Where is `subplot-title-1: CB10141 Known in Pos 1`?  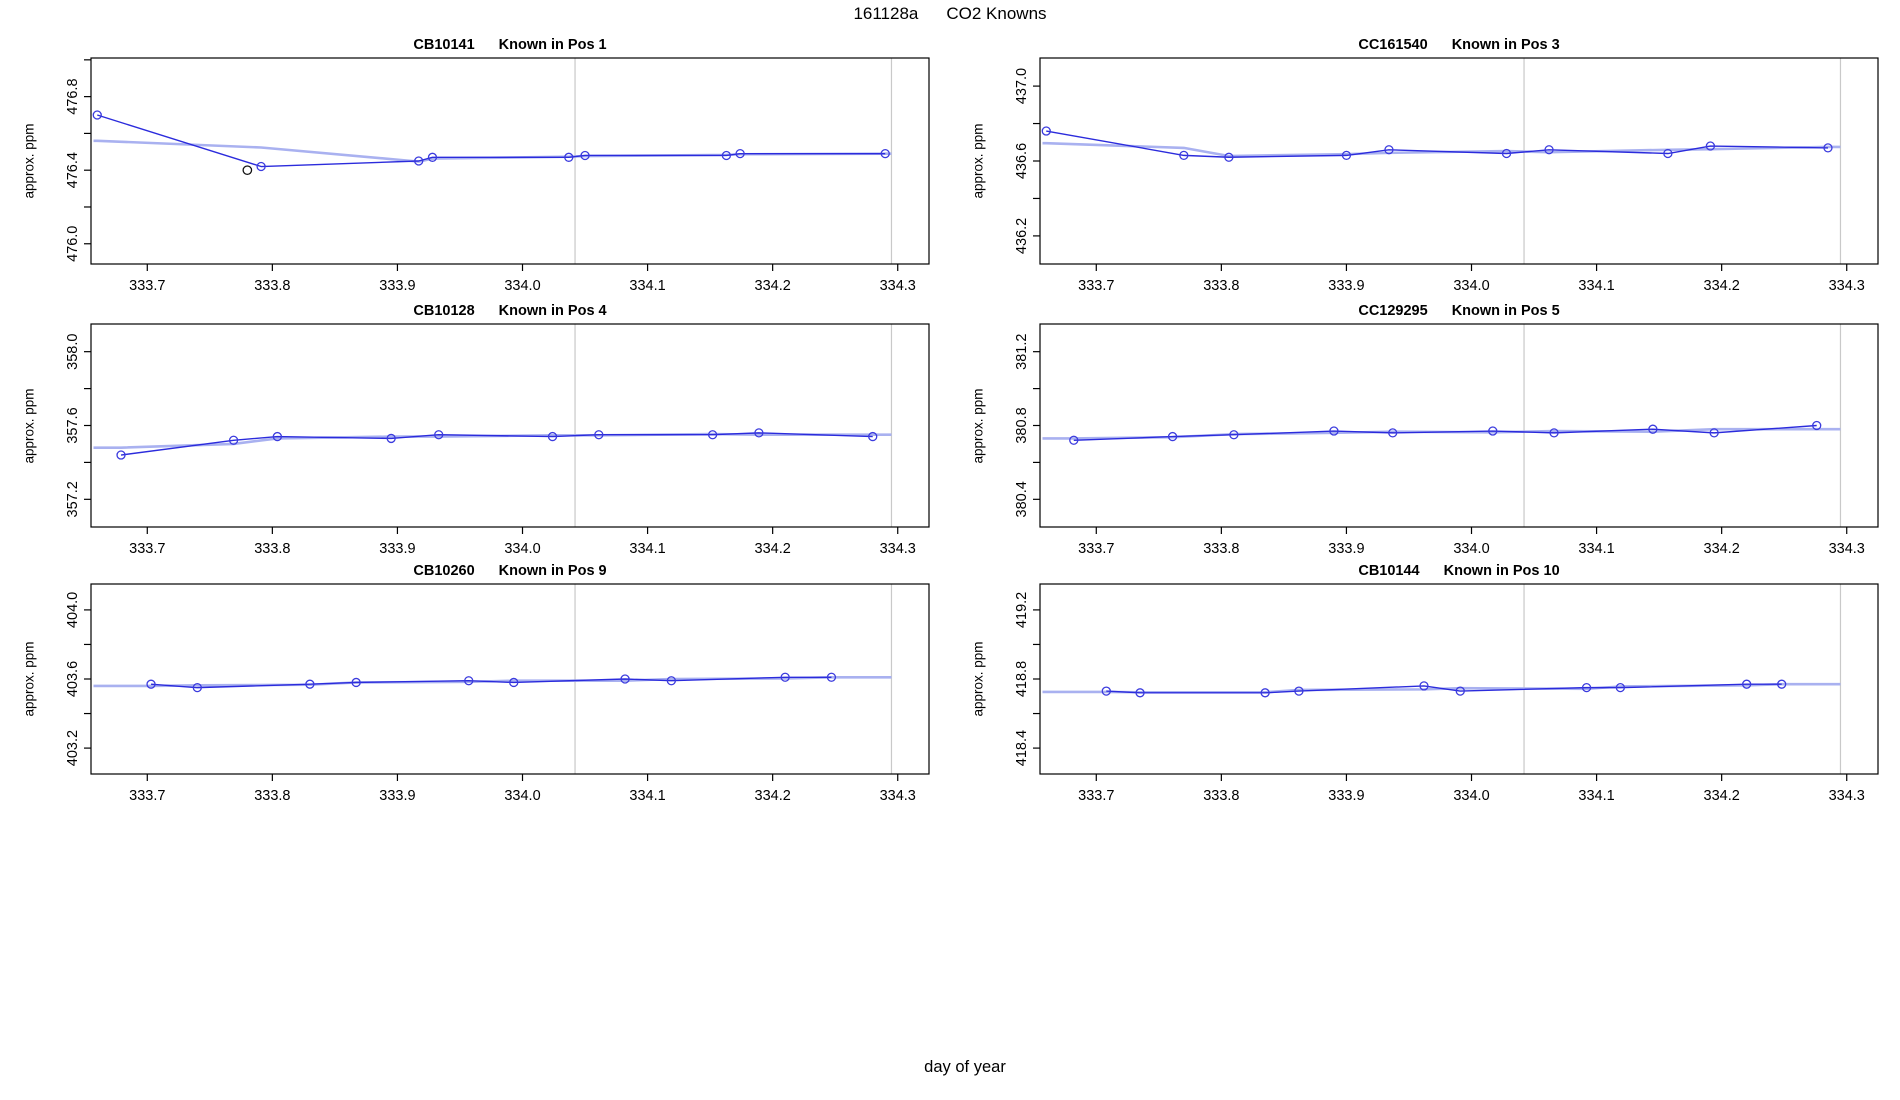 subplot-title-1: CB10141 Known in Pos 1 is located at coordinates (509, 45).